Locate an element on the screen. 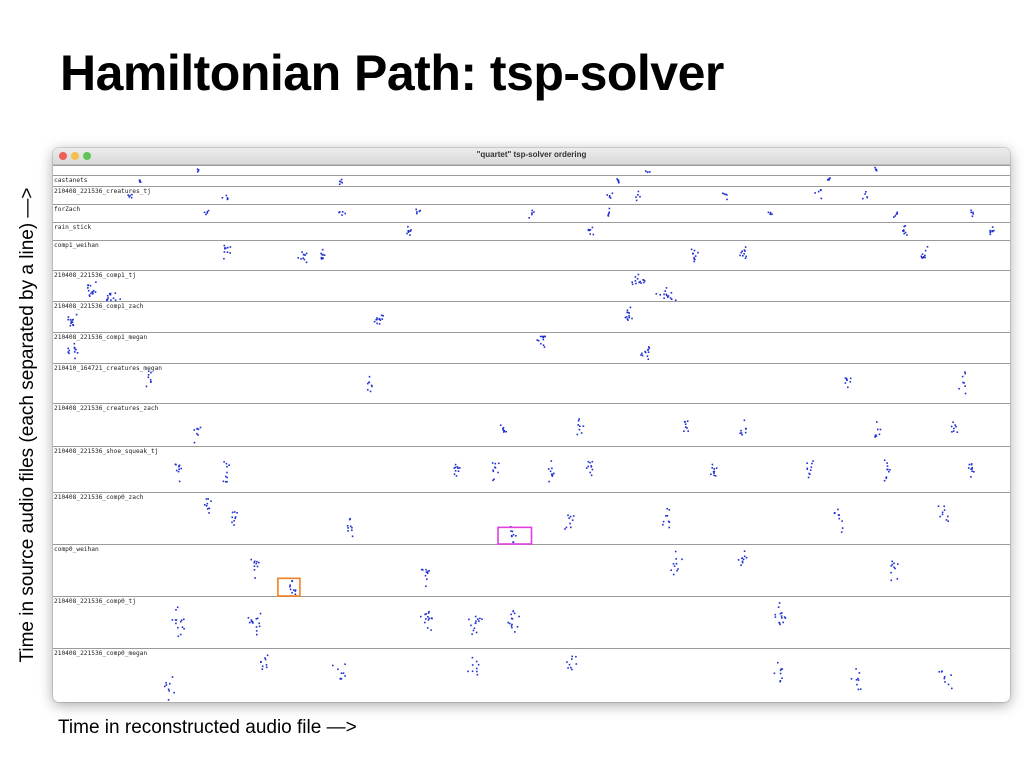  highlight-box is located at coordinates (515, 535).